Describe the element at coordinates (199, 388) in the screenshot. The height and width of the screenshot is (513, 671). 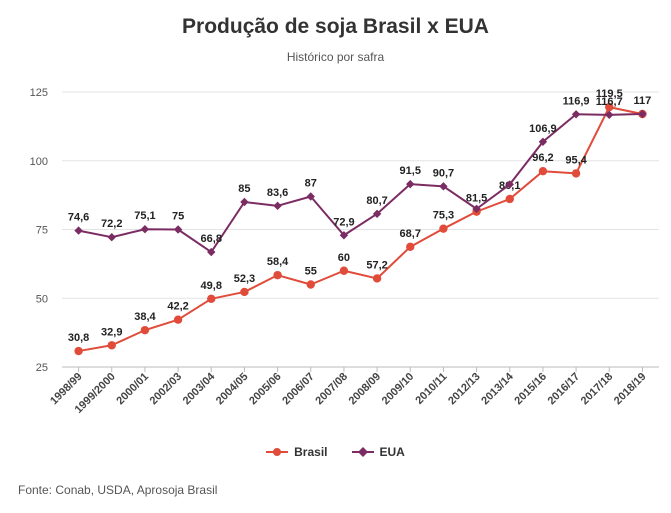
I see `x-tick-label: 2003/04` at that location.